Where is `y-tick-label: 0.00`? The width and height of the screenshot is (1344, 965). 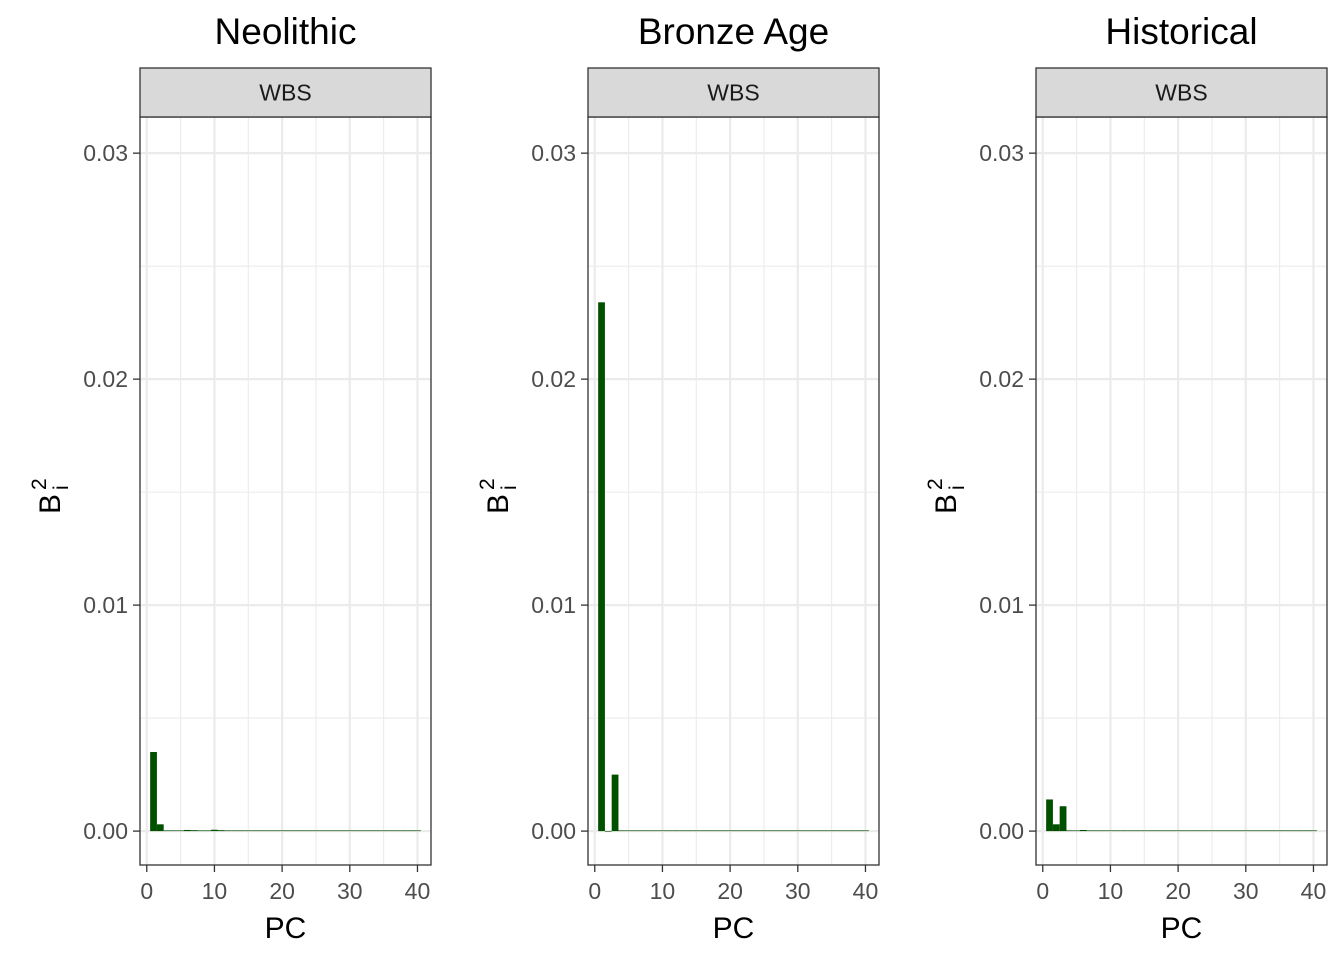 y-tick-label: 0.00 is located at coordinates (105, 831).